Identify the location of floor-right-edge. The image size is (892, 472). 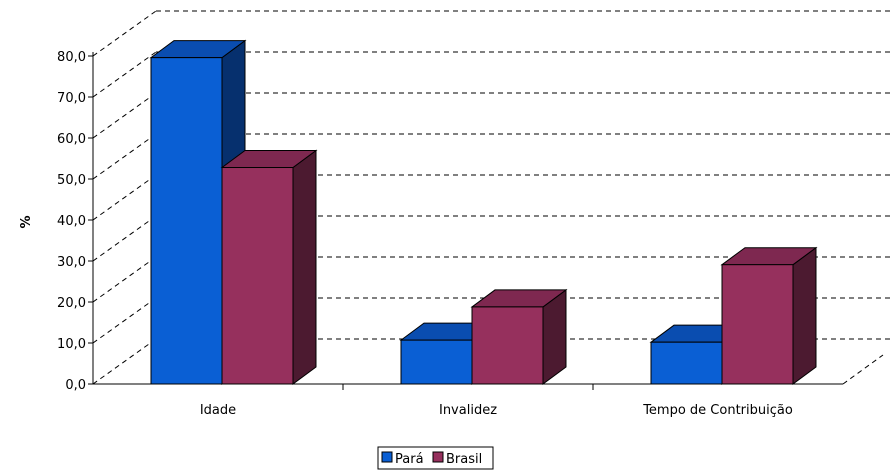
(863, 369).